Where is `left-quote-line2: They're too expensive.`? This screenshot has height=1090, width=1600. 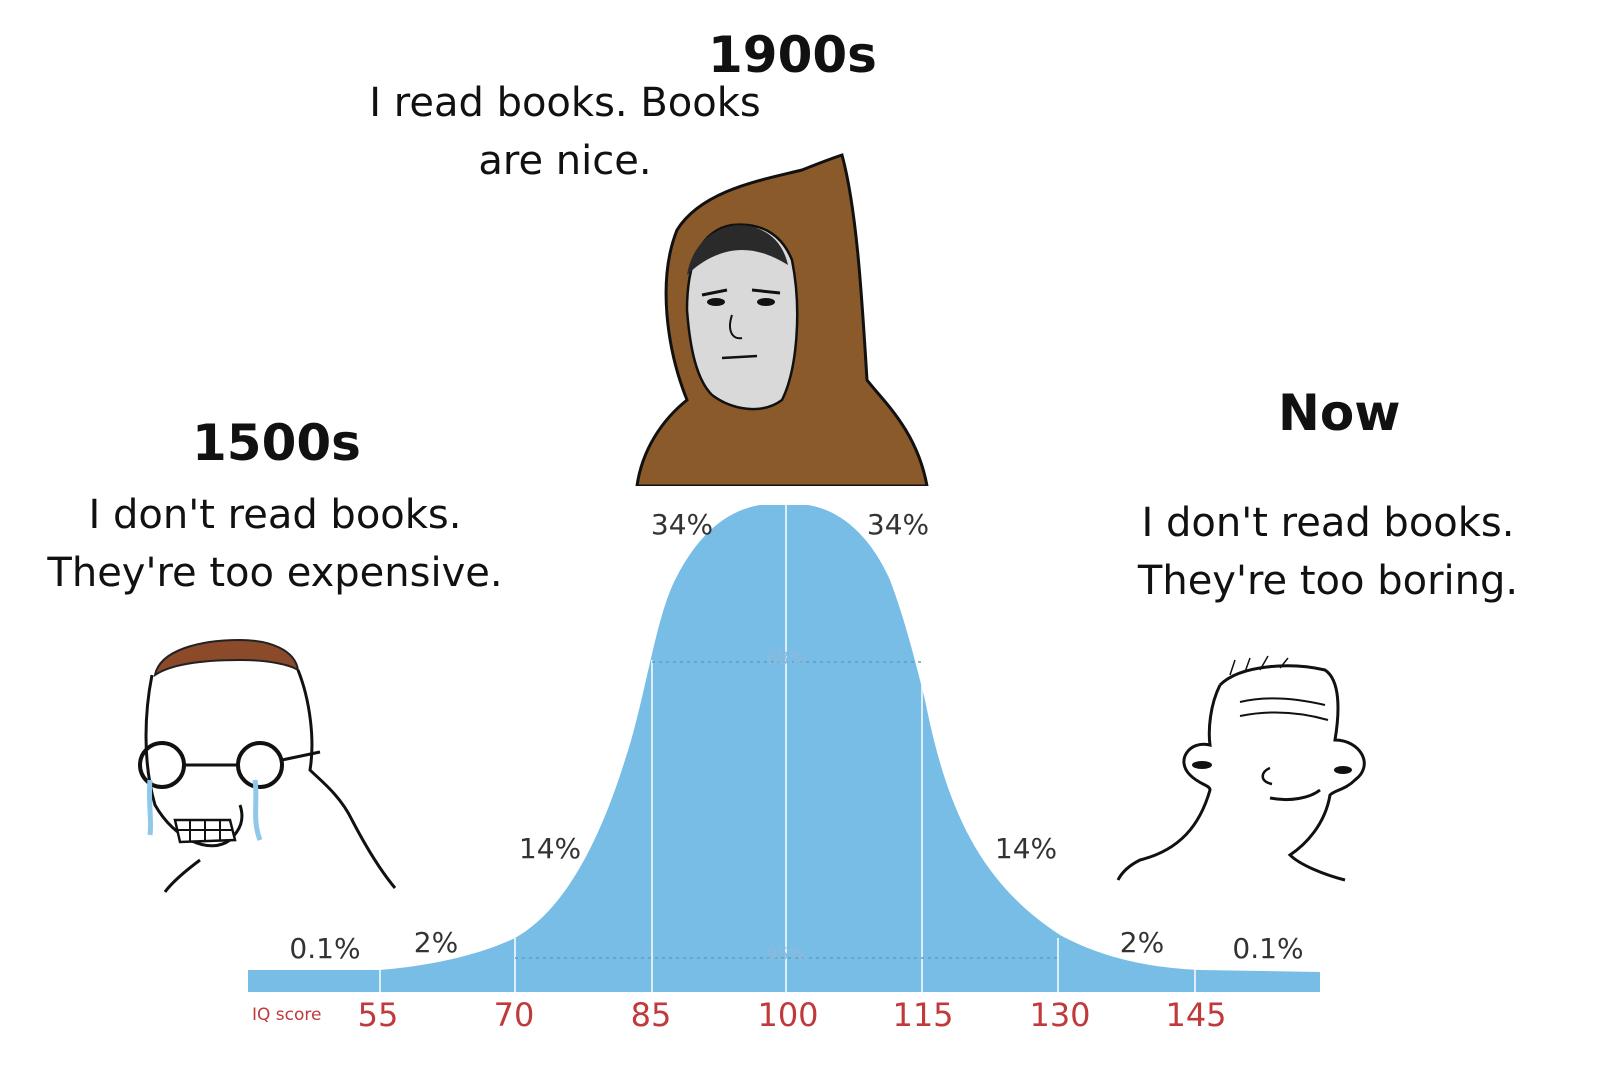
left-quote-line2: They're too expensive. is located at coordinates (275, 573).